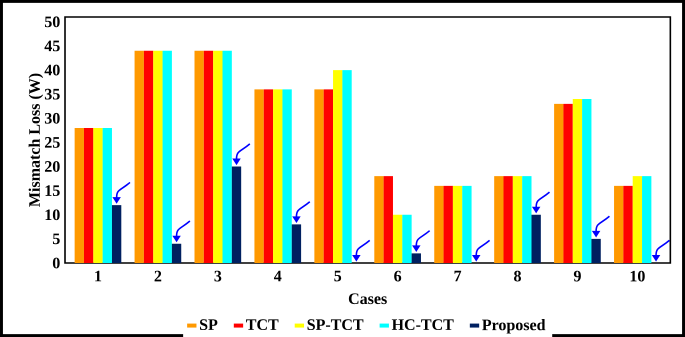 The height and width of the screenshot is (337, 685). What do you see at coordinates (278, 276) in the screenshot?
I see `x-tick-label: 4` at bounding box center [278, 276].